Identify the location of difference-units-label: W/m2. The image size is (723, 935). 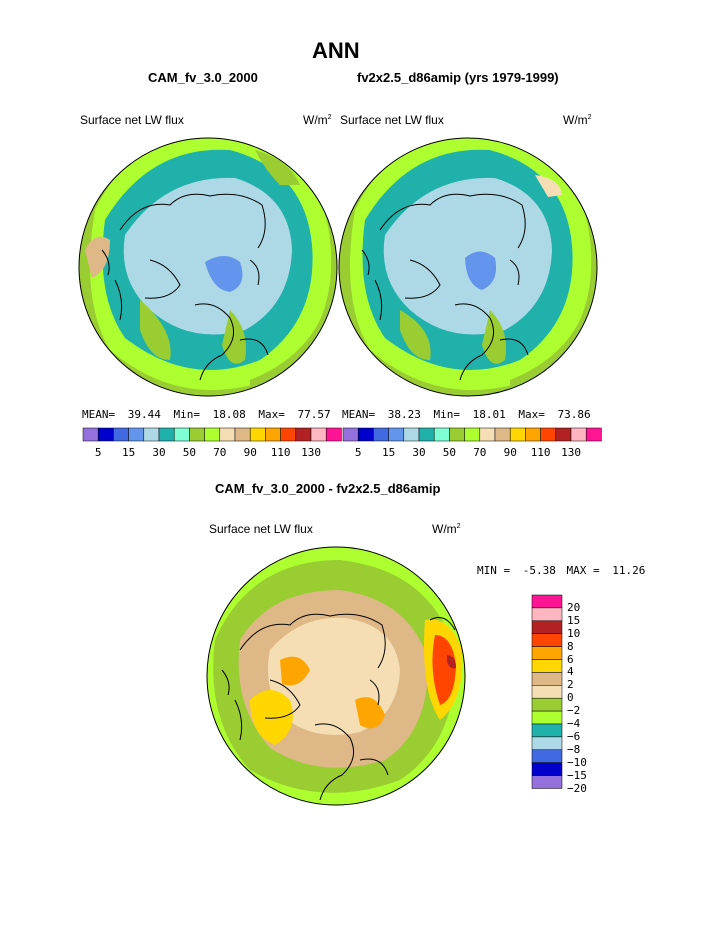
(446, 529).